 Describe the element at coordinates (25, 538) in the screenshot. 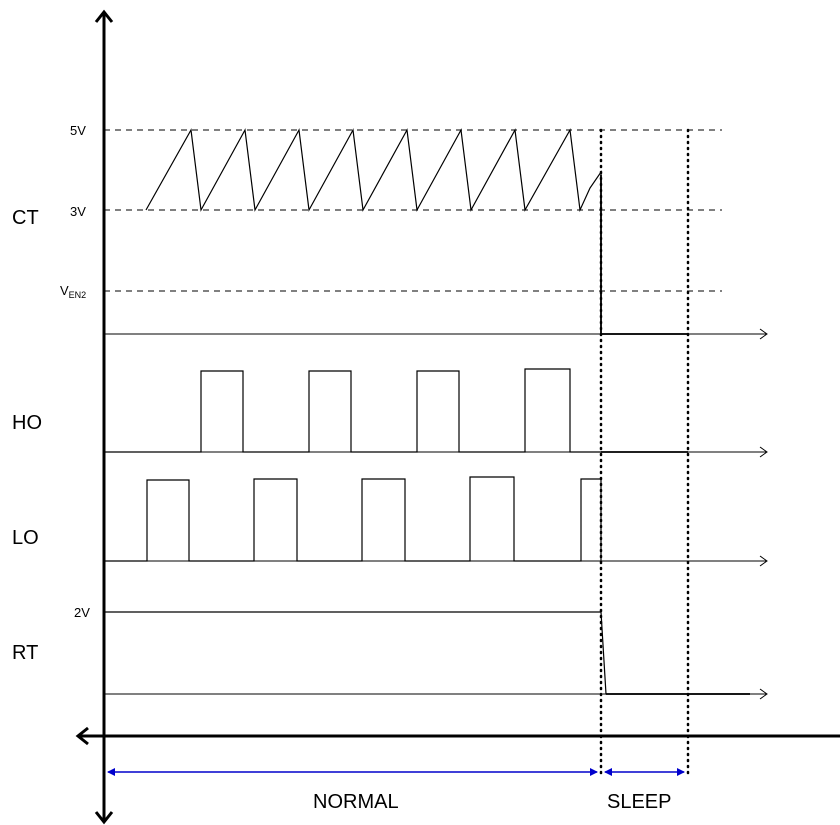

I see `lo-signal-label: LO` at that location.